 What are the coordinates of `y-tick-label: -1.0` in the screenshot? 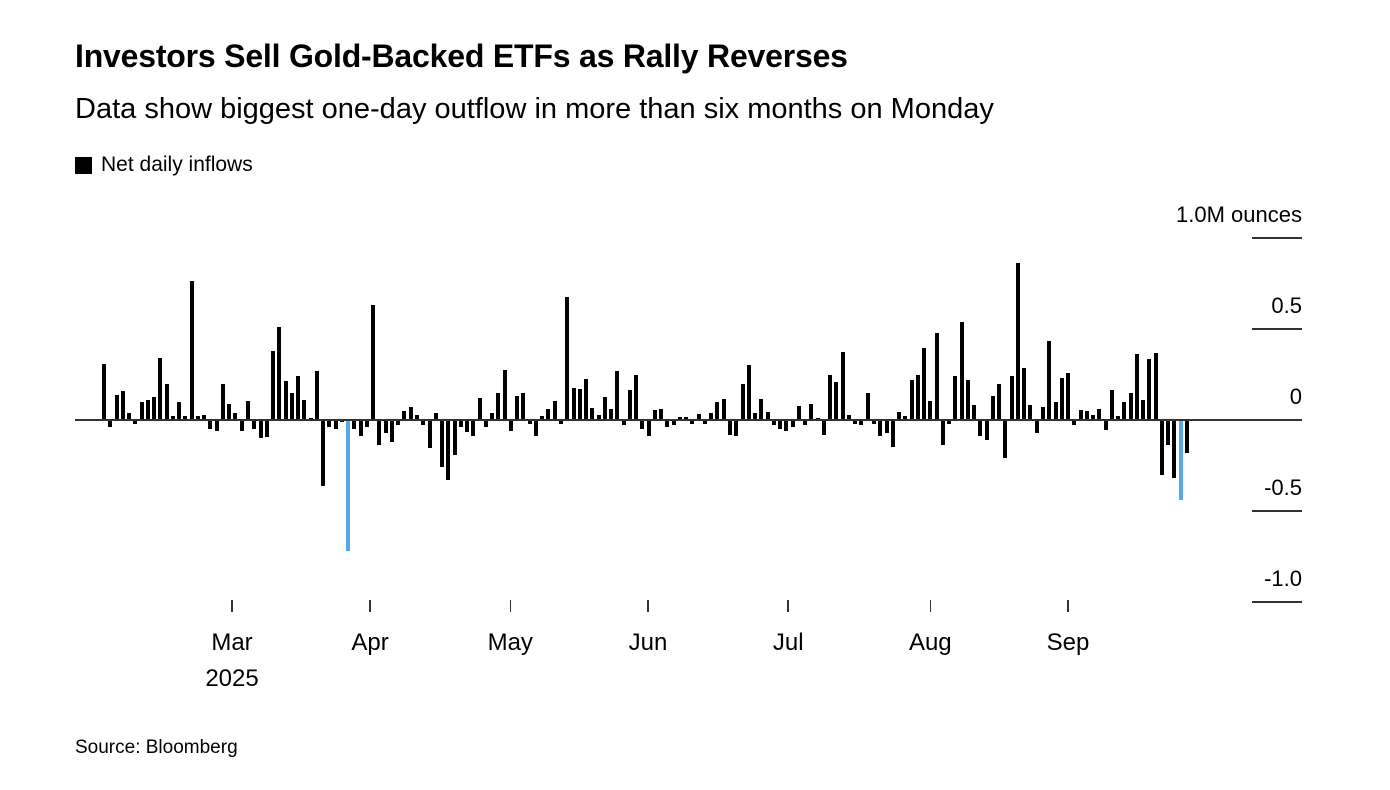 It's located at (1283, 578).